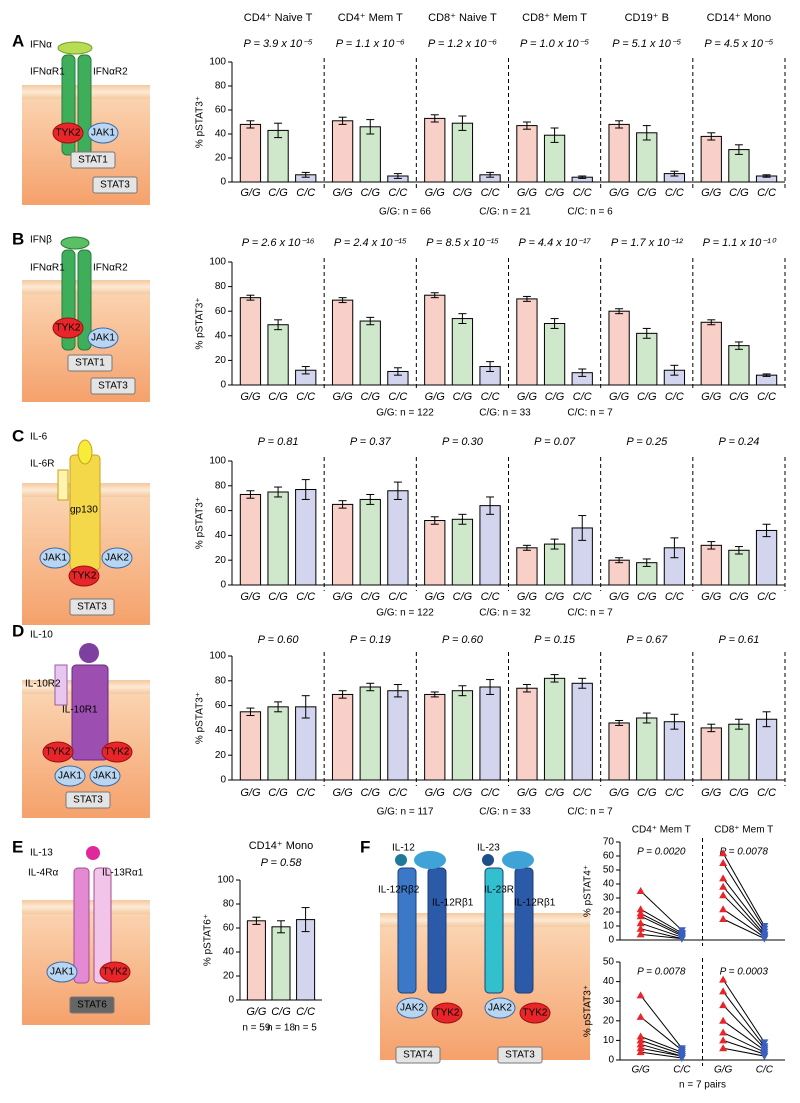  Describe the element at coordinates (371, 442) in the screenshot. I see `p-value: P = 0.37` at that location.